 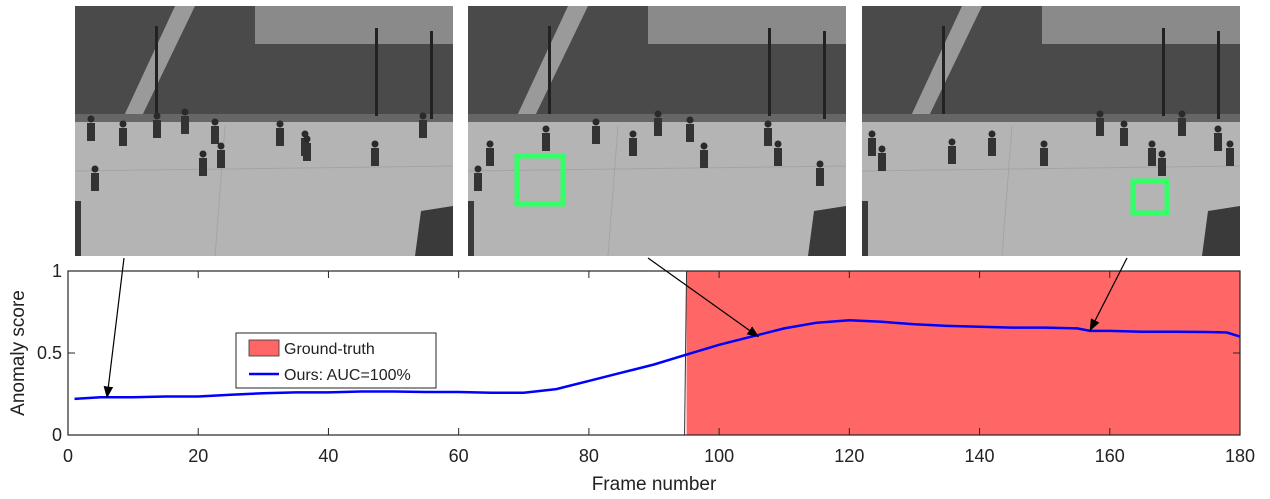 I want to click on x-tick-label: 20, so click(x=198, y=456).